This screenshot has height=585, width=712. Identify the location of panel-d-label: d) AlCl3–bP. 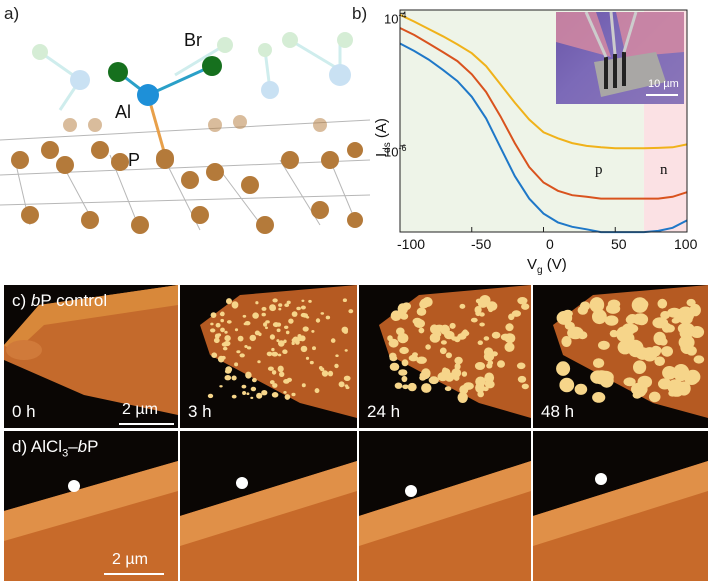
(55, 448).